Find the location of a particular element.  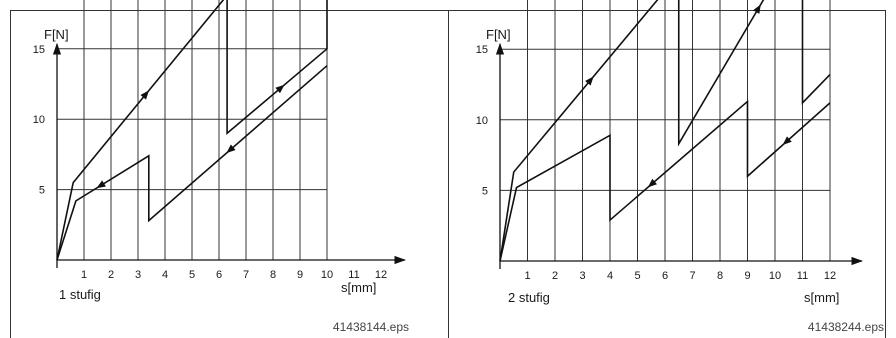

chart-subtitle: 1 stufig is located at coordinates (80, 294).